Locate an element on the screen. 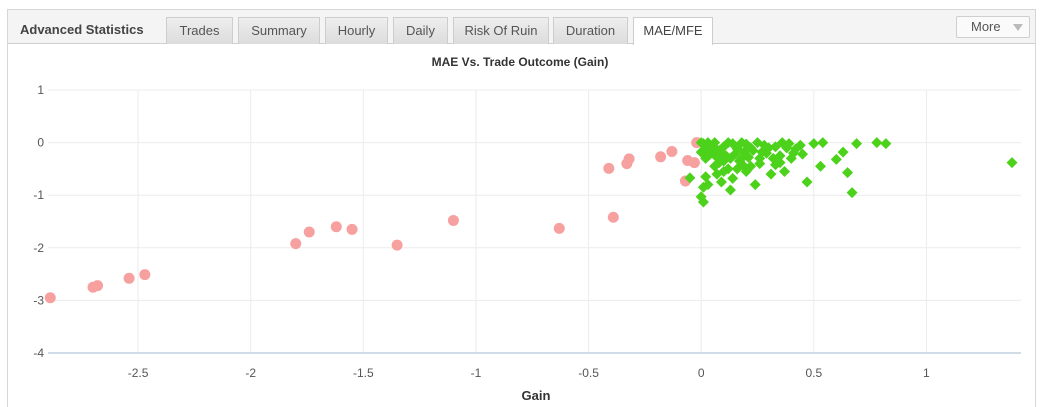 The image size is (1045, 407). more-label: More is located at coordinates (986, 26).